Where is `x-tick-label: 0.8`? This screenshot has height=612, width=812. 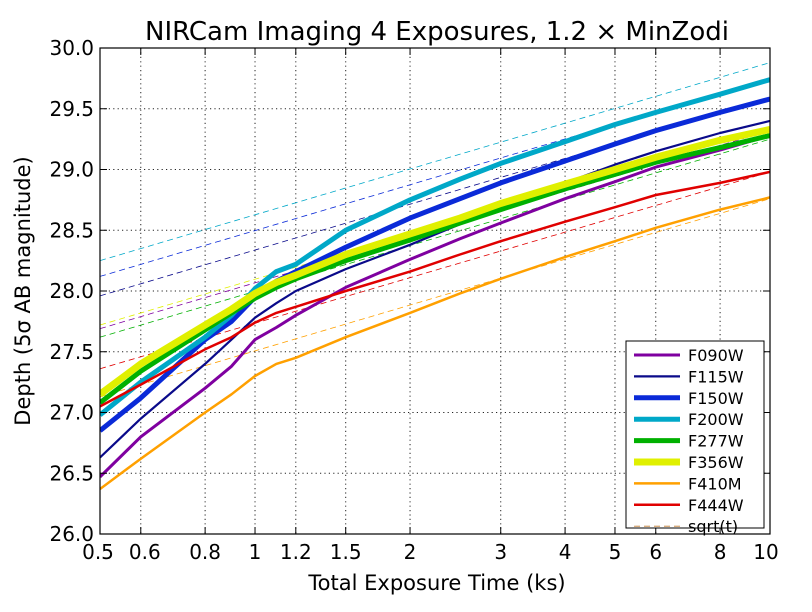
x-tick-label: 0.8 is located at coordinates (205, 552).